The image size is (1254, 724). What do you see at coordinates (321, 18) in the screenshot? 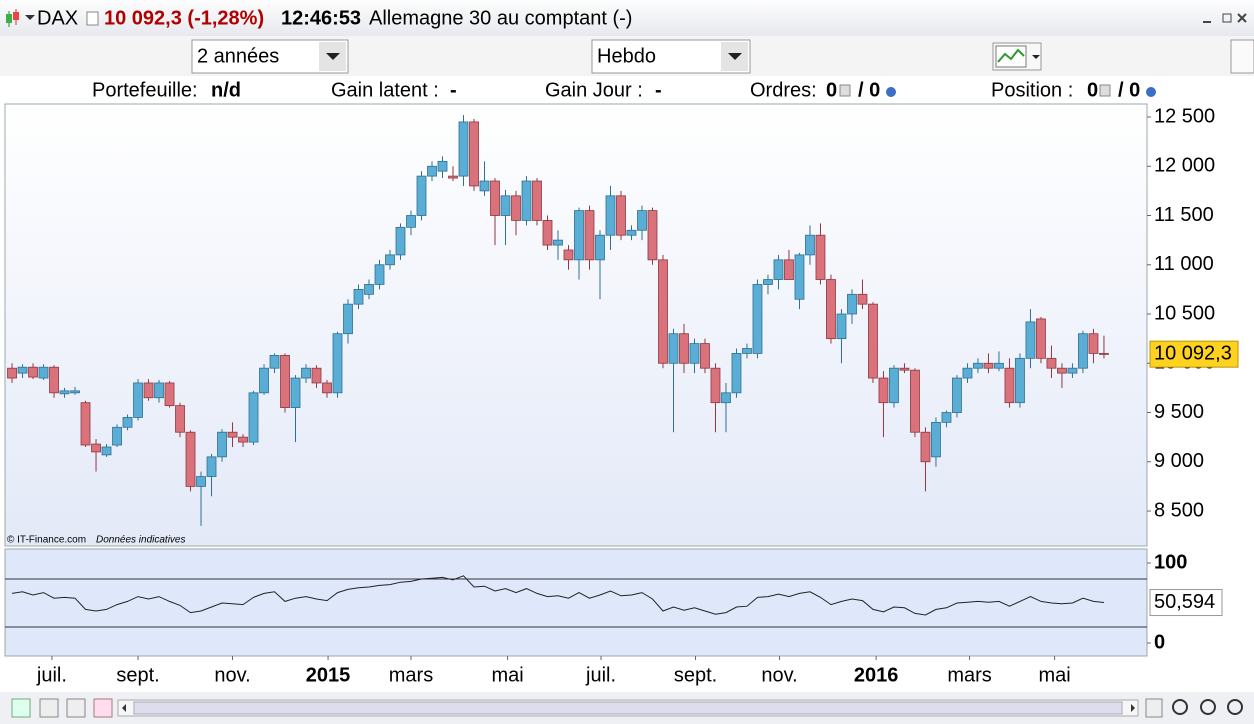
I see `time: 12:46:53` at bounding box center [321, 18].